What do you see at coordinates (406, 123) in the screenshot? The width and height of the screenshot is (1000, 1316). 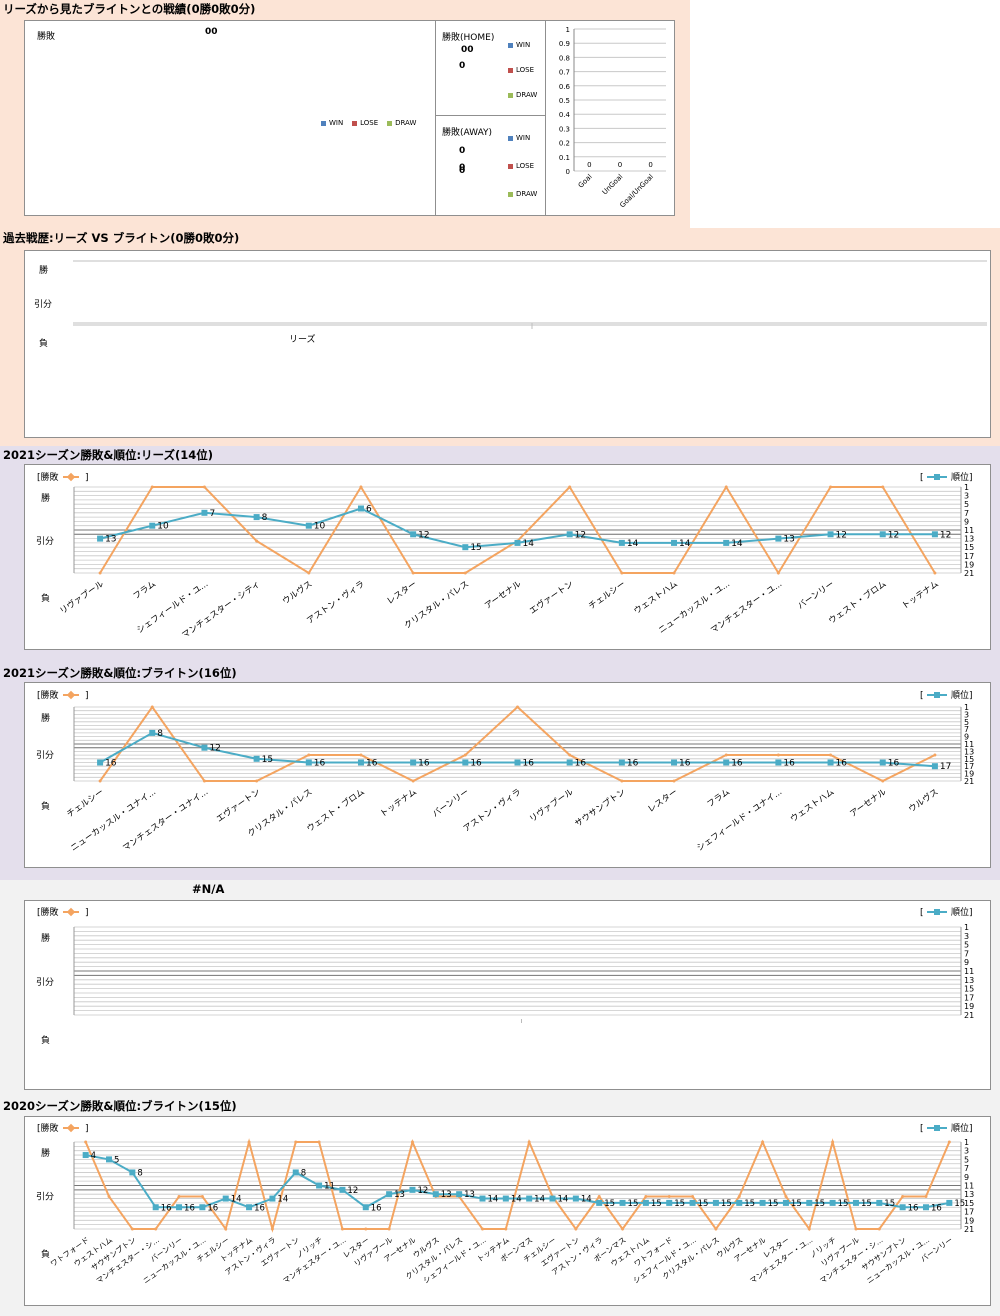 I see `legend-draw: DRAW` at bounding box center [406, 123].